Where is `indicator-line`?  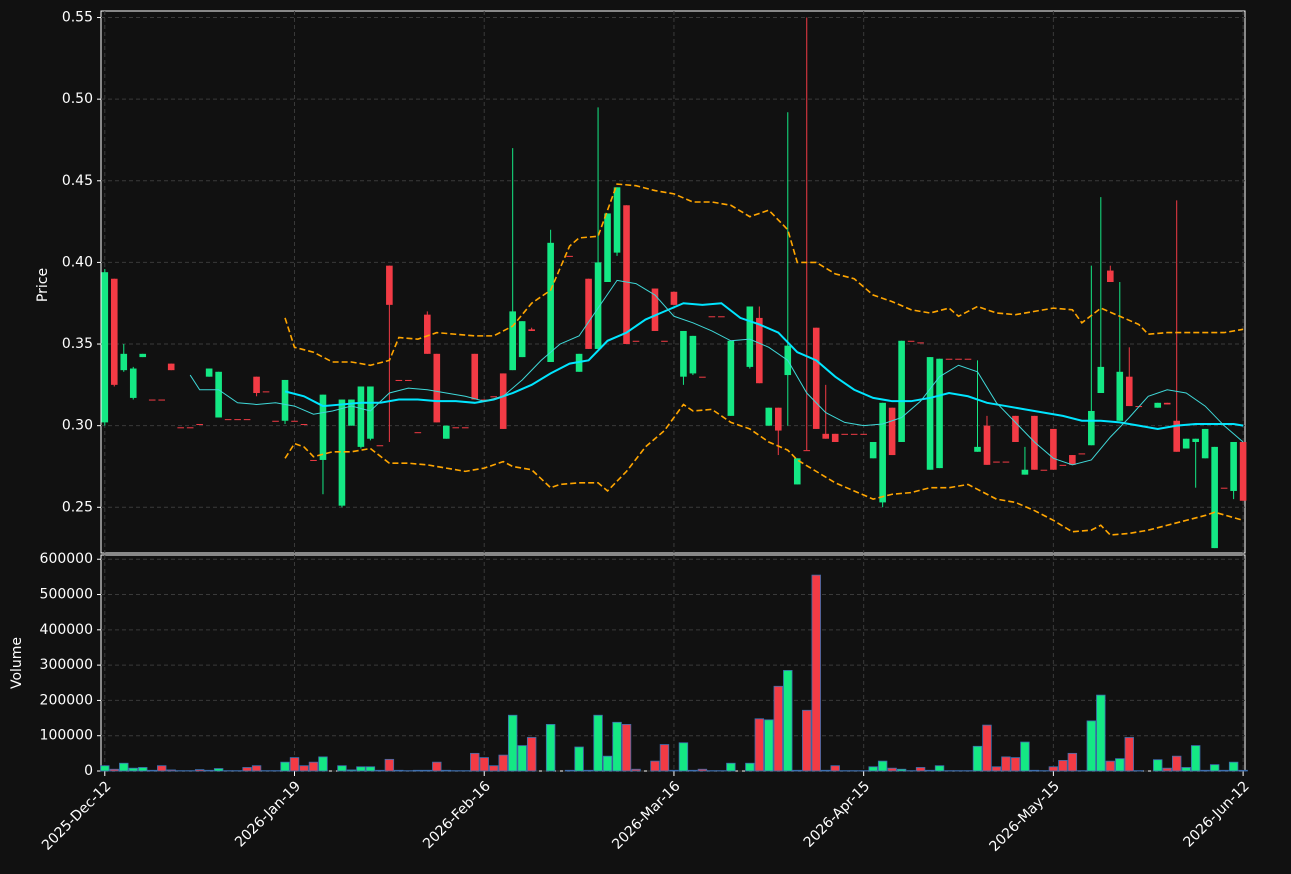 indicator-line is located at coordinates (764, 366).